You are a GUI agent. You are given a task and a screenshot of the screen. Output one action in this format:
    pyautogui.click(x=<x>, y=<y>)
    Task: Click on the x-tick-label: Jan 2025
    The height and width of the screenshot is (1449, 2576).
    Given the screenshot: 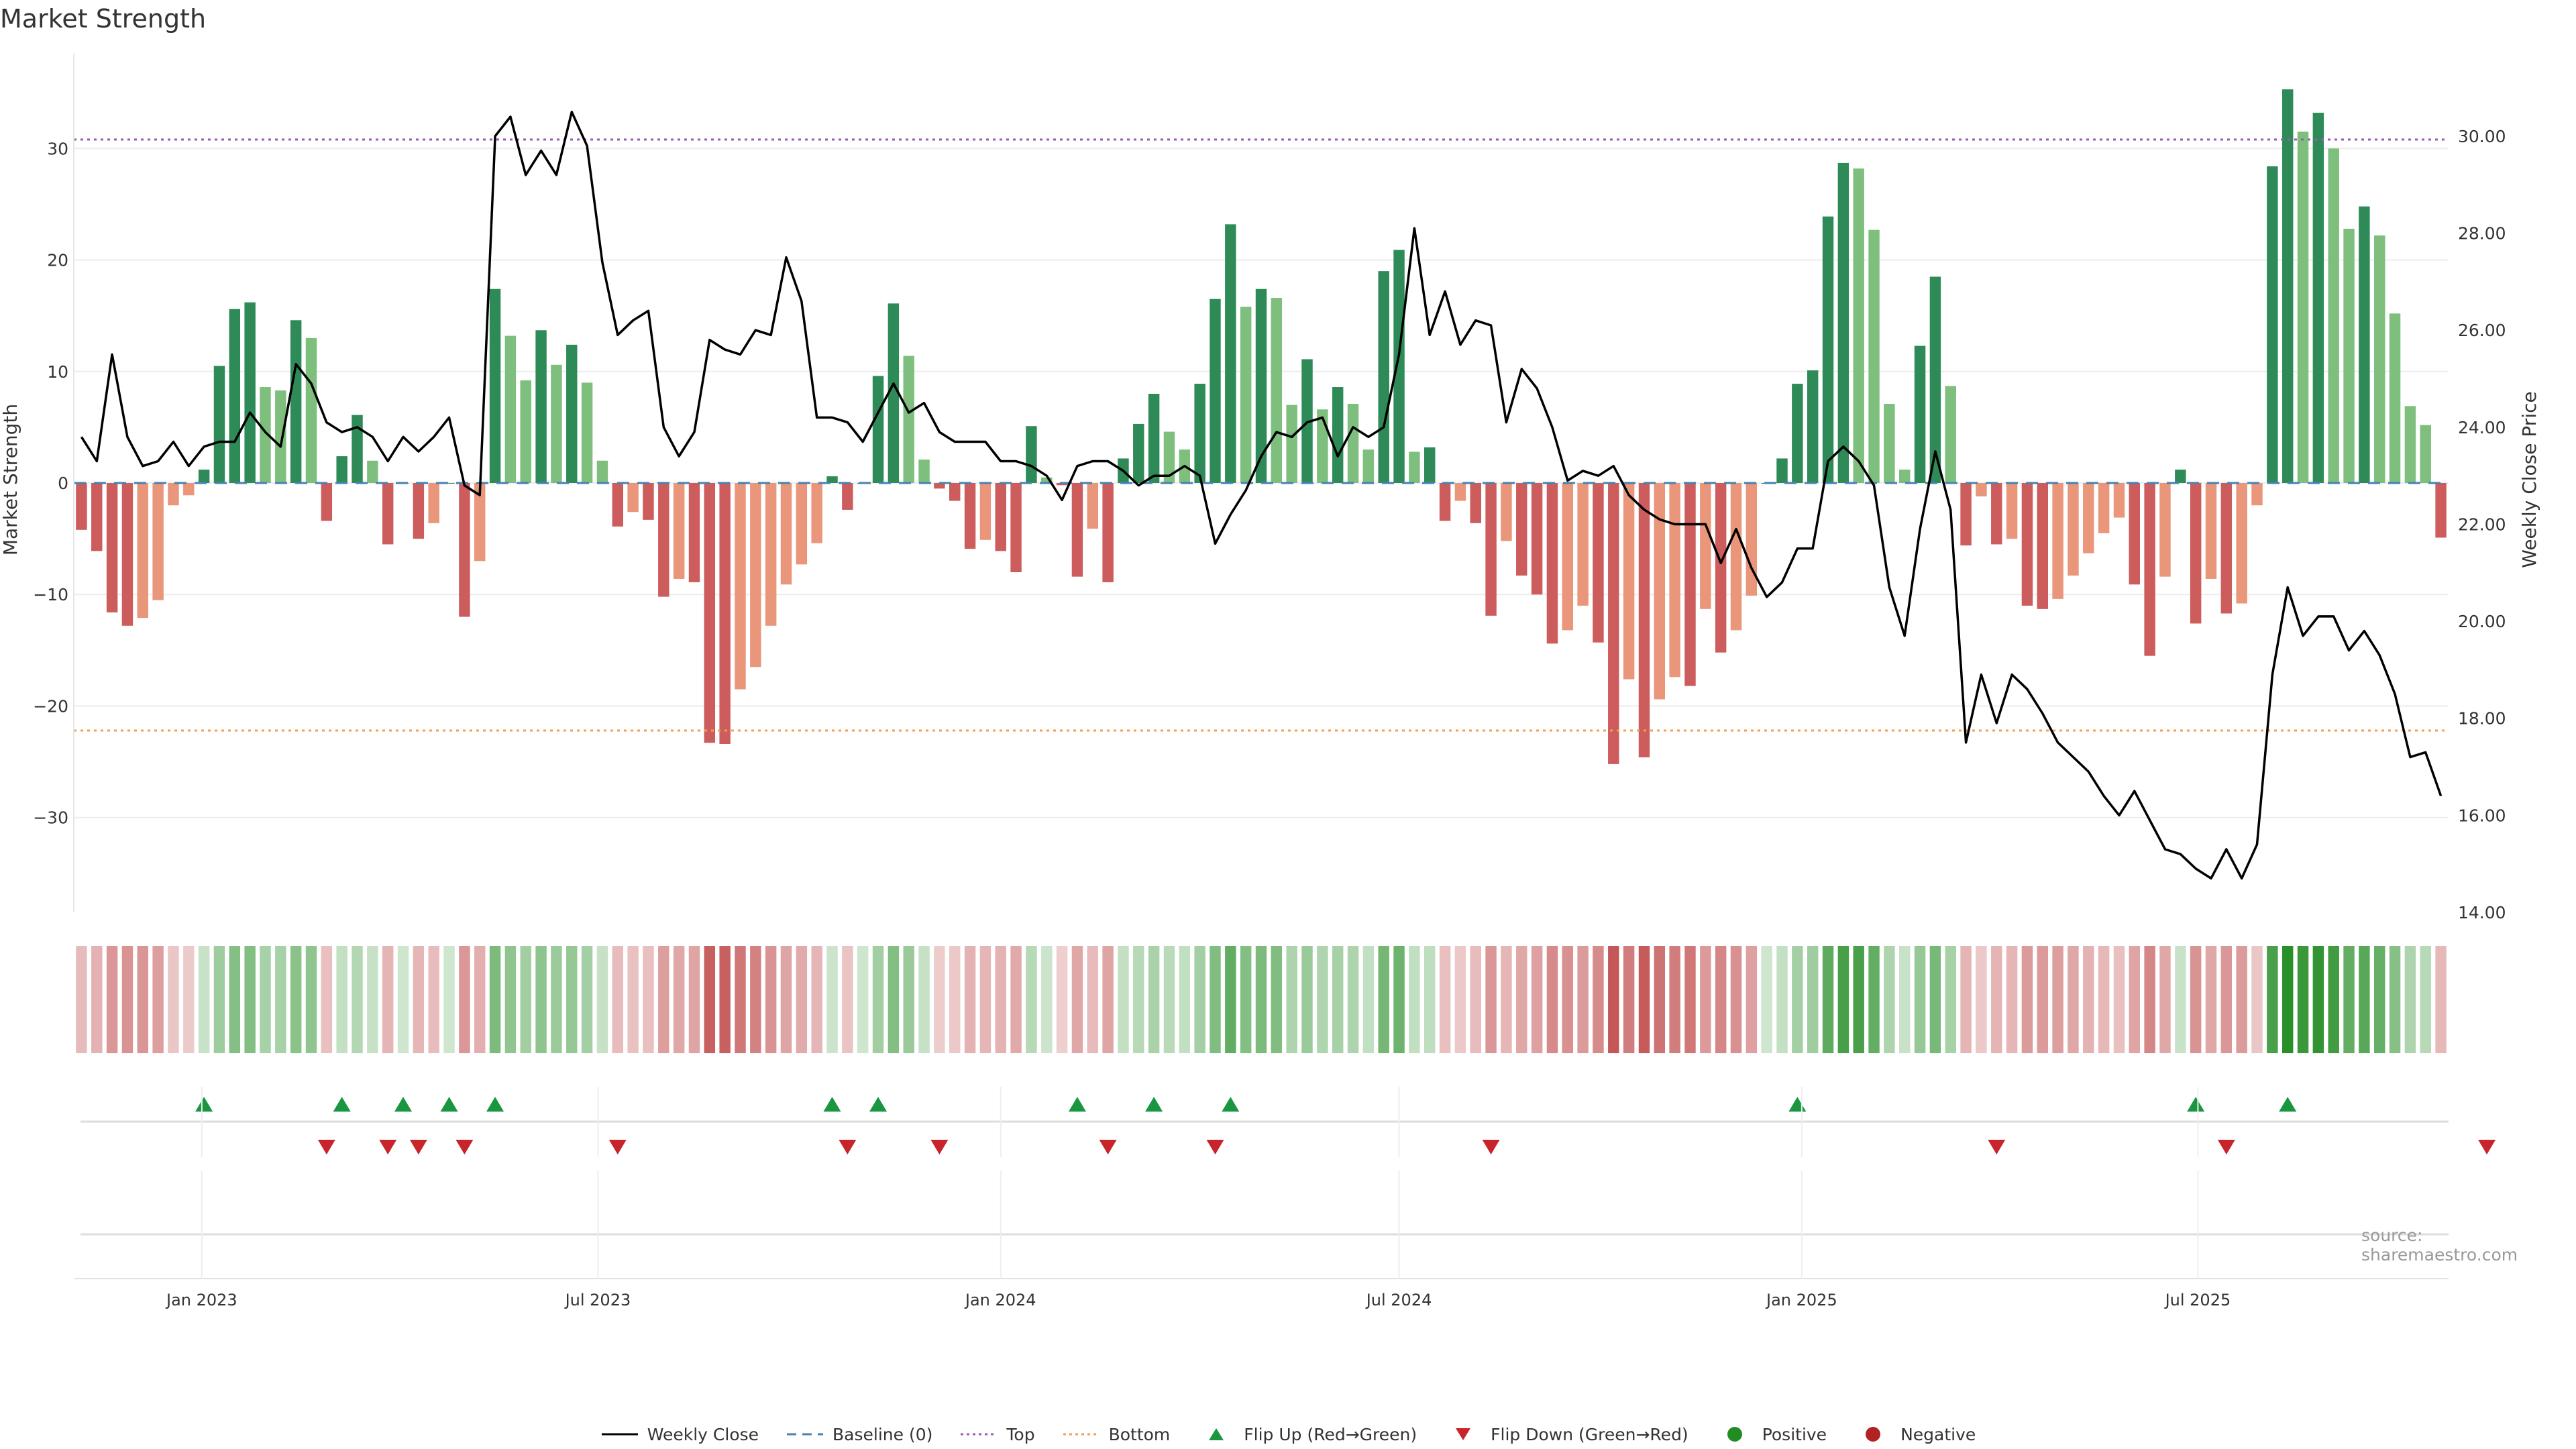 What is the action you would take?
    pyautogui.click(x=1801, y=1300)
    